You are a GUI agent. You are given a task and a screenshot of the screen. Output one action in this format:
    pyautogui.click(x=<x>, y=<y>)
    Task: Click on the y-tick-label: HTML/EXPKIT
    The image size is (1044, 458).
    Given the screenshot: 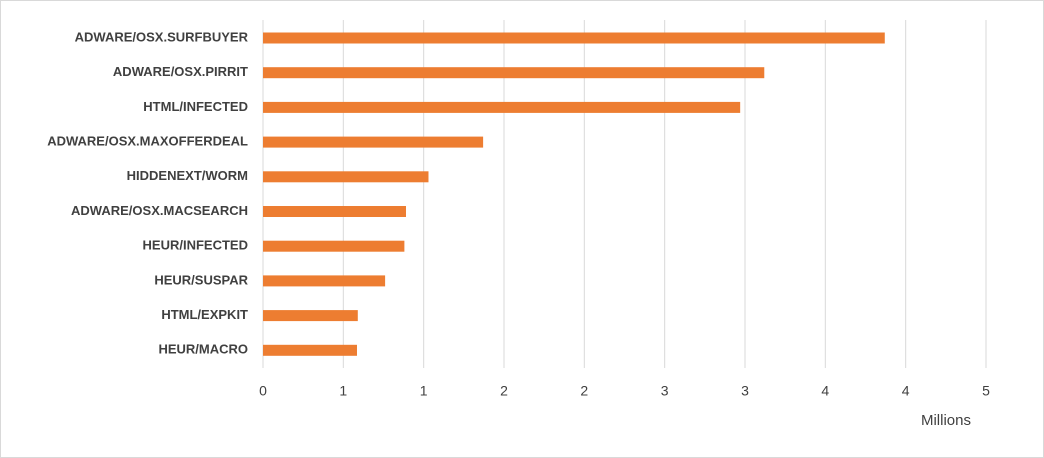 What is the action you would take?
    pyautogui.click(x=204, y=314)
    